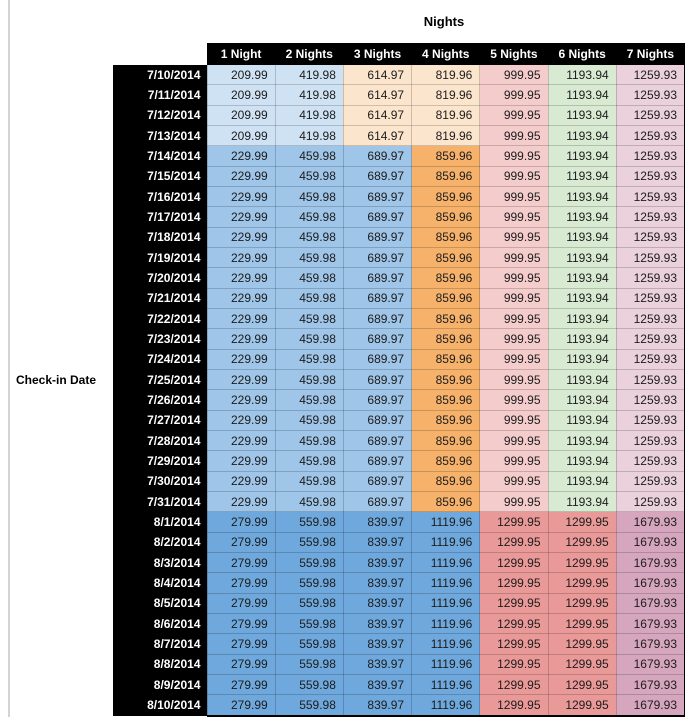 The height and width of the screenshot is (717, 688). Describe the element at coordinates (160, 115) in the screenshot. I see `date-cell: 7/12/2014` at that location.